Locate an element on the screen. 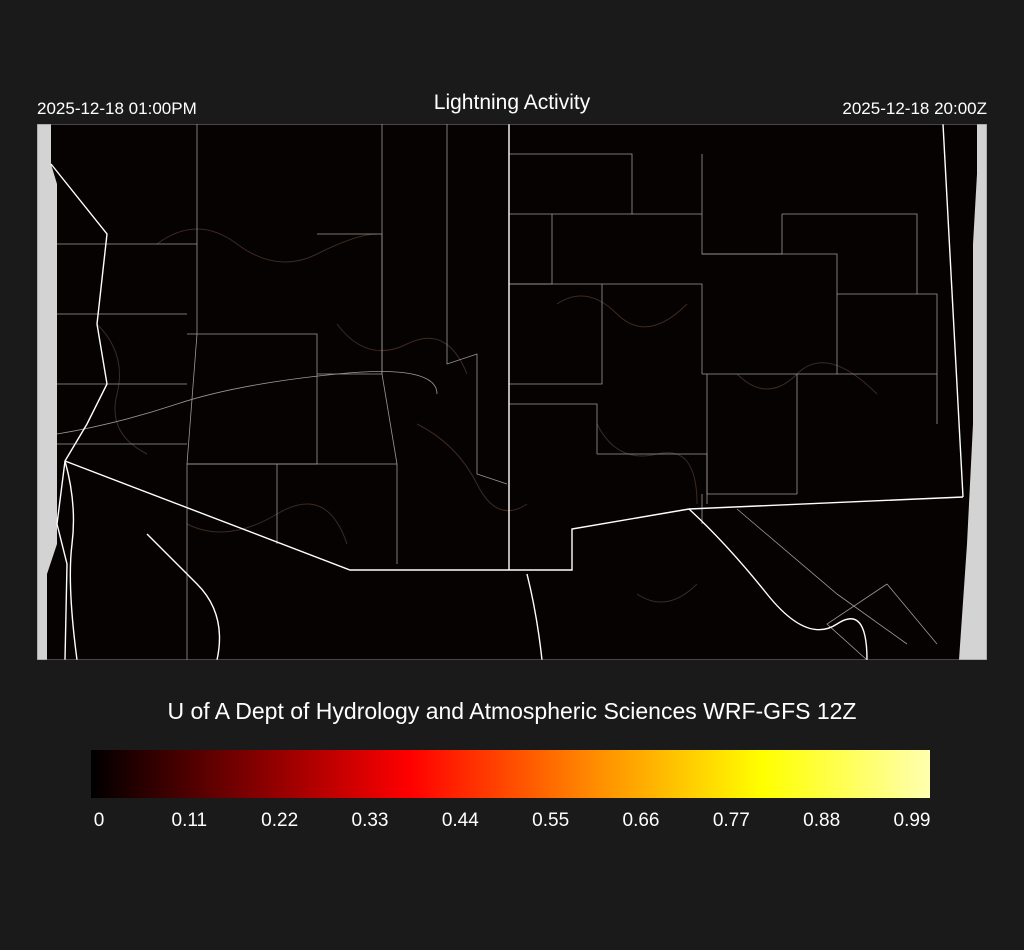  colorbar-tick-label: 0.33 is located at coordinates (370, 820).